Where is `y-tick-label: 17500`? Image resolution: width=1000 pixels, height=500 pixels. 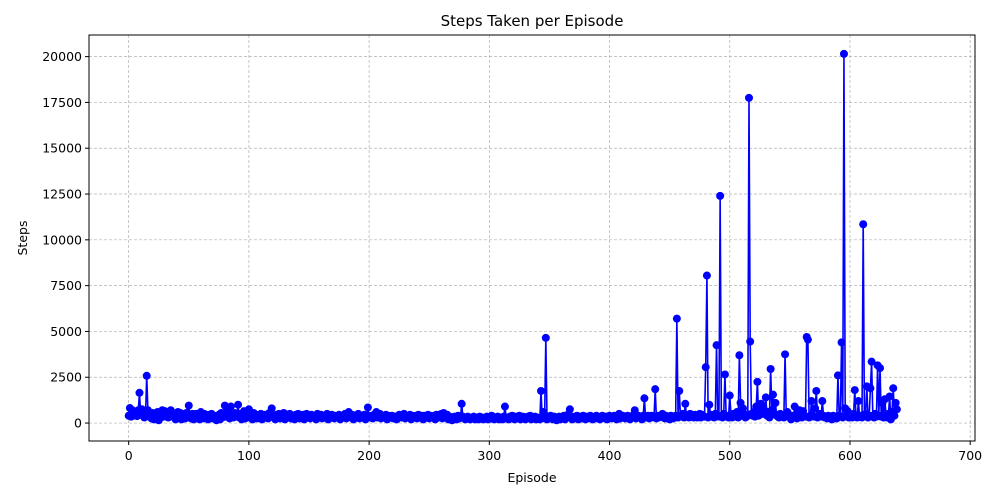
y-tick-label: 17500 is located at coordinates (62, 102).